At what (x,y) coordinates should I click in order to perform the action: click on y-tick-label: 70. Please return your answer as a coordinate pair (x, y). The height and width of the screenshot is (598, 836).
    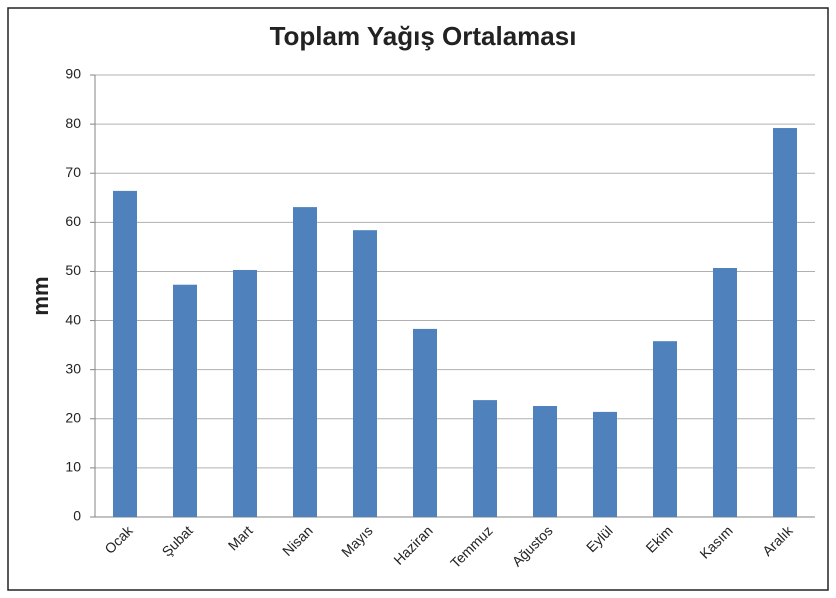
    Looking at the image, I should click on (73, 172).